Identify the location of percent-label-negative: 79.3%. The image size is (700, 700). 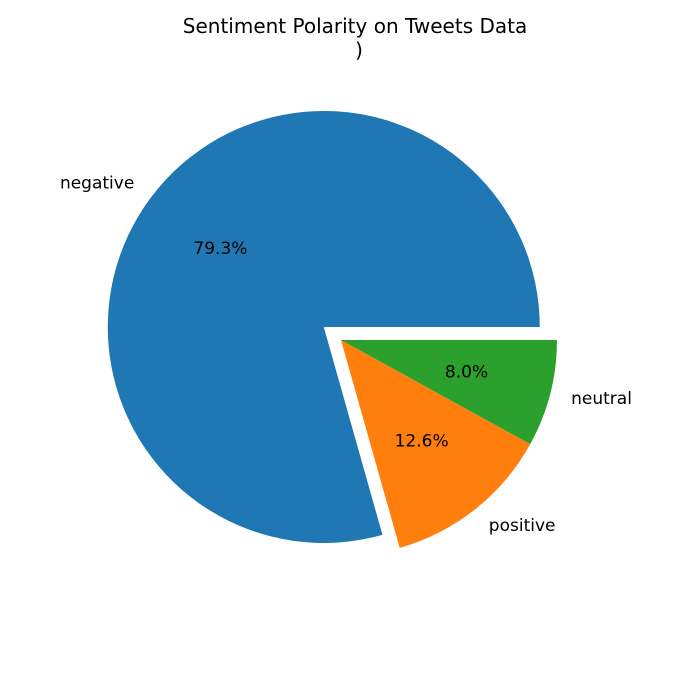
(220, 249).